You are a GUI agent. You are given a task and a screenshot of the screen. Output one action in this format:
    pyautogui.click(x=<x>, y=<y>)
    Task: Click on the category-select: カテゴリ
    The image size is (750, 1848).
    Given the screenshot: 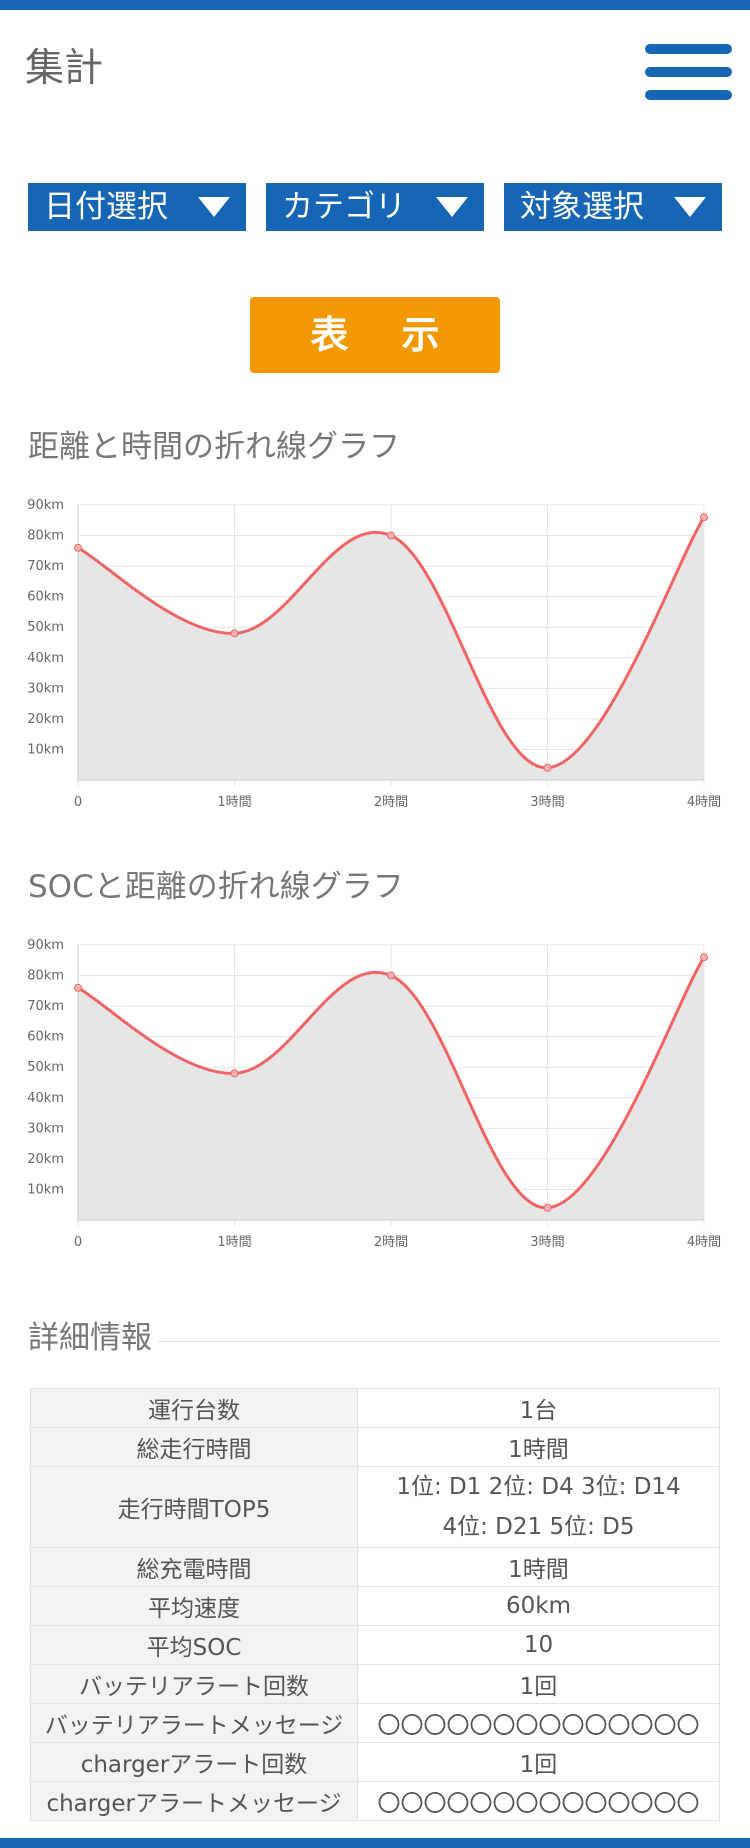 What is the action you would take?
    pyautogui.click(x=375, y=207)
    